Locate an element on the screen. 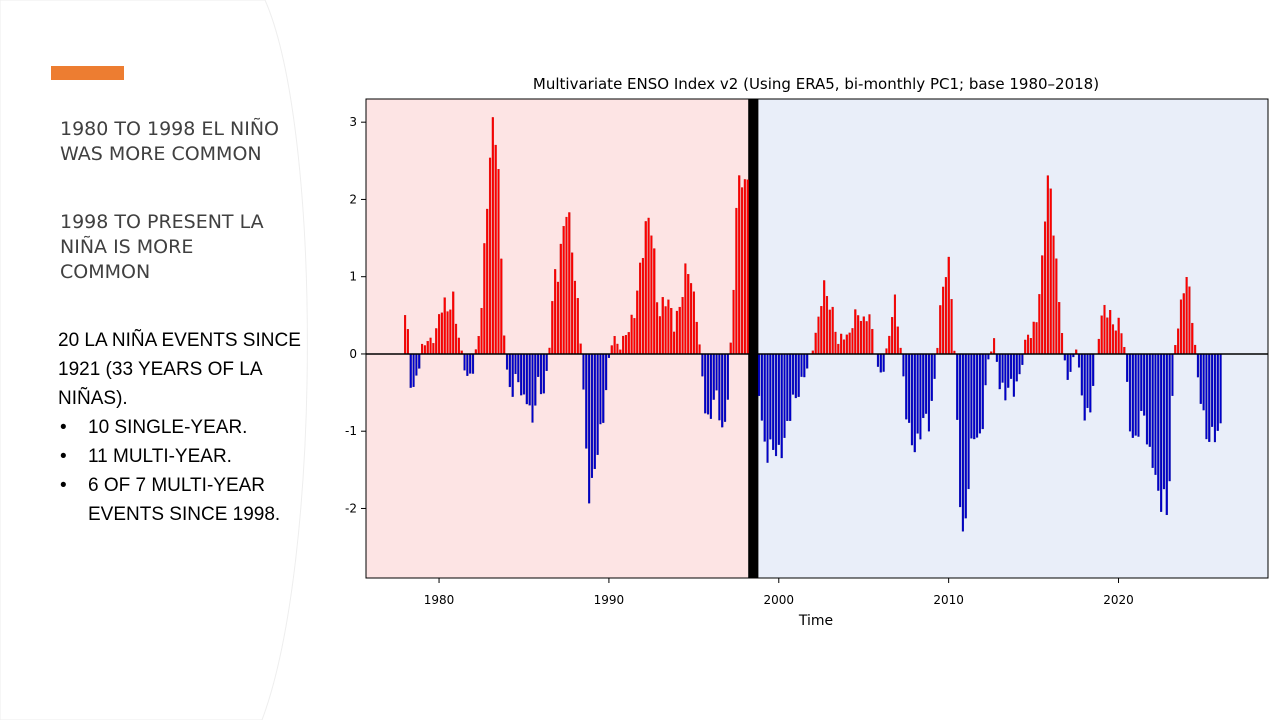  x-tick-label: 2010 is located at coordinates (948, 600).